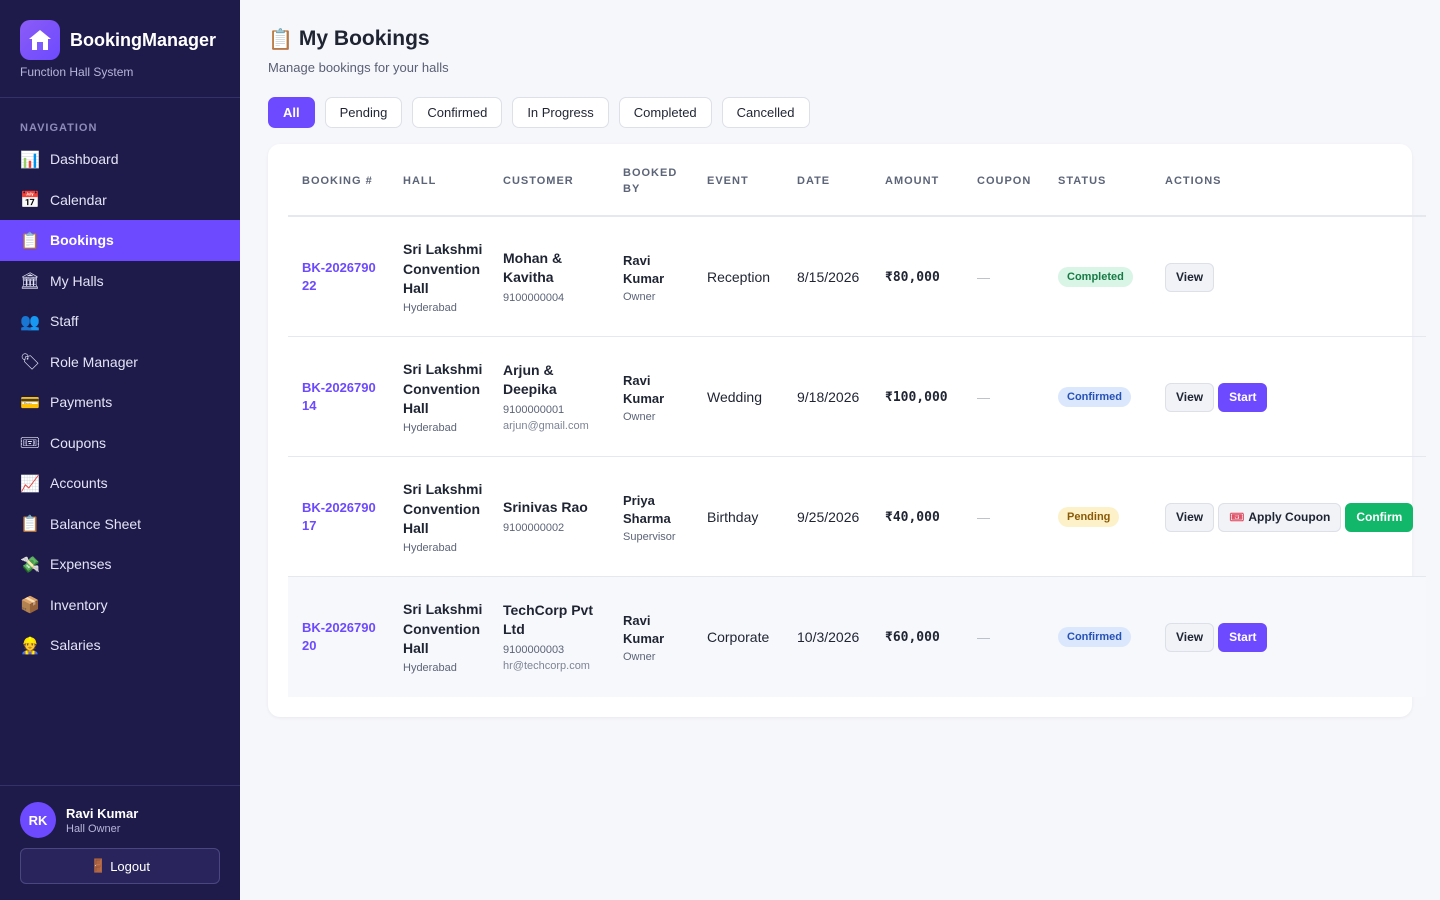 This screenshot has height=900, width=1440. What do you see at coordinates (120, 564) in the screenshot?
I see `sidebar-item-expenses: 💸 Expenses` at bounding box center [120, 564].